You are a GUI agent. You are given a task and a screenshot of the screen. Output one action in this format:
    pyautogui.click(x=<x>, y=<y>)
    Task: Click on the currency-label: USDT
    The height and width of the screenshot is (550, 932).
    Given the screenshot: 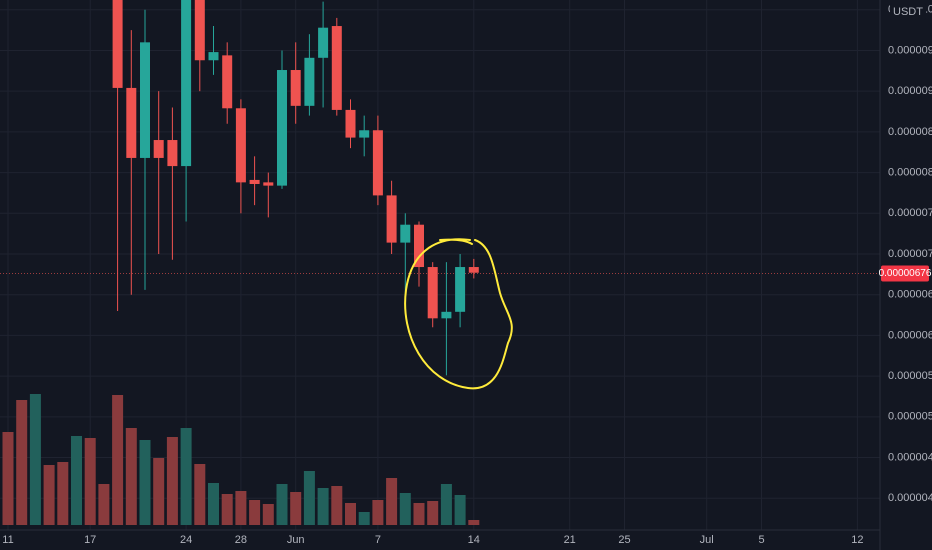 What is the action you would take?
    pyautogui.click(x=908, y=12)
    